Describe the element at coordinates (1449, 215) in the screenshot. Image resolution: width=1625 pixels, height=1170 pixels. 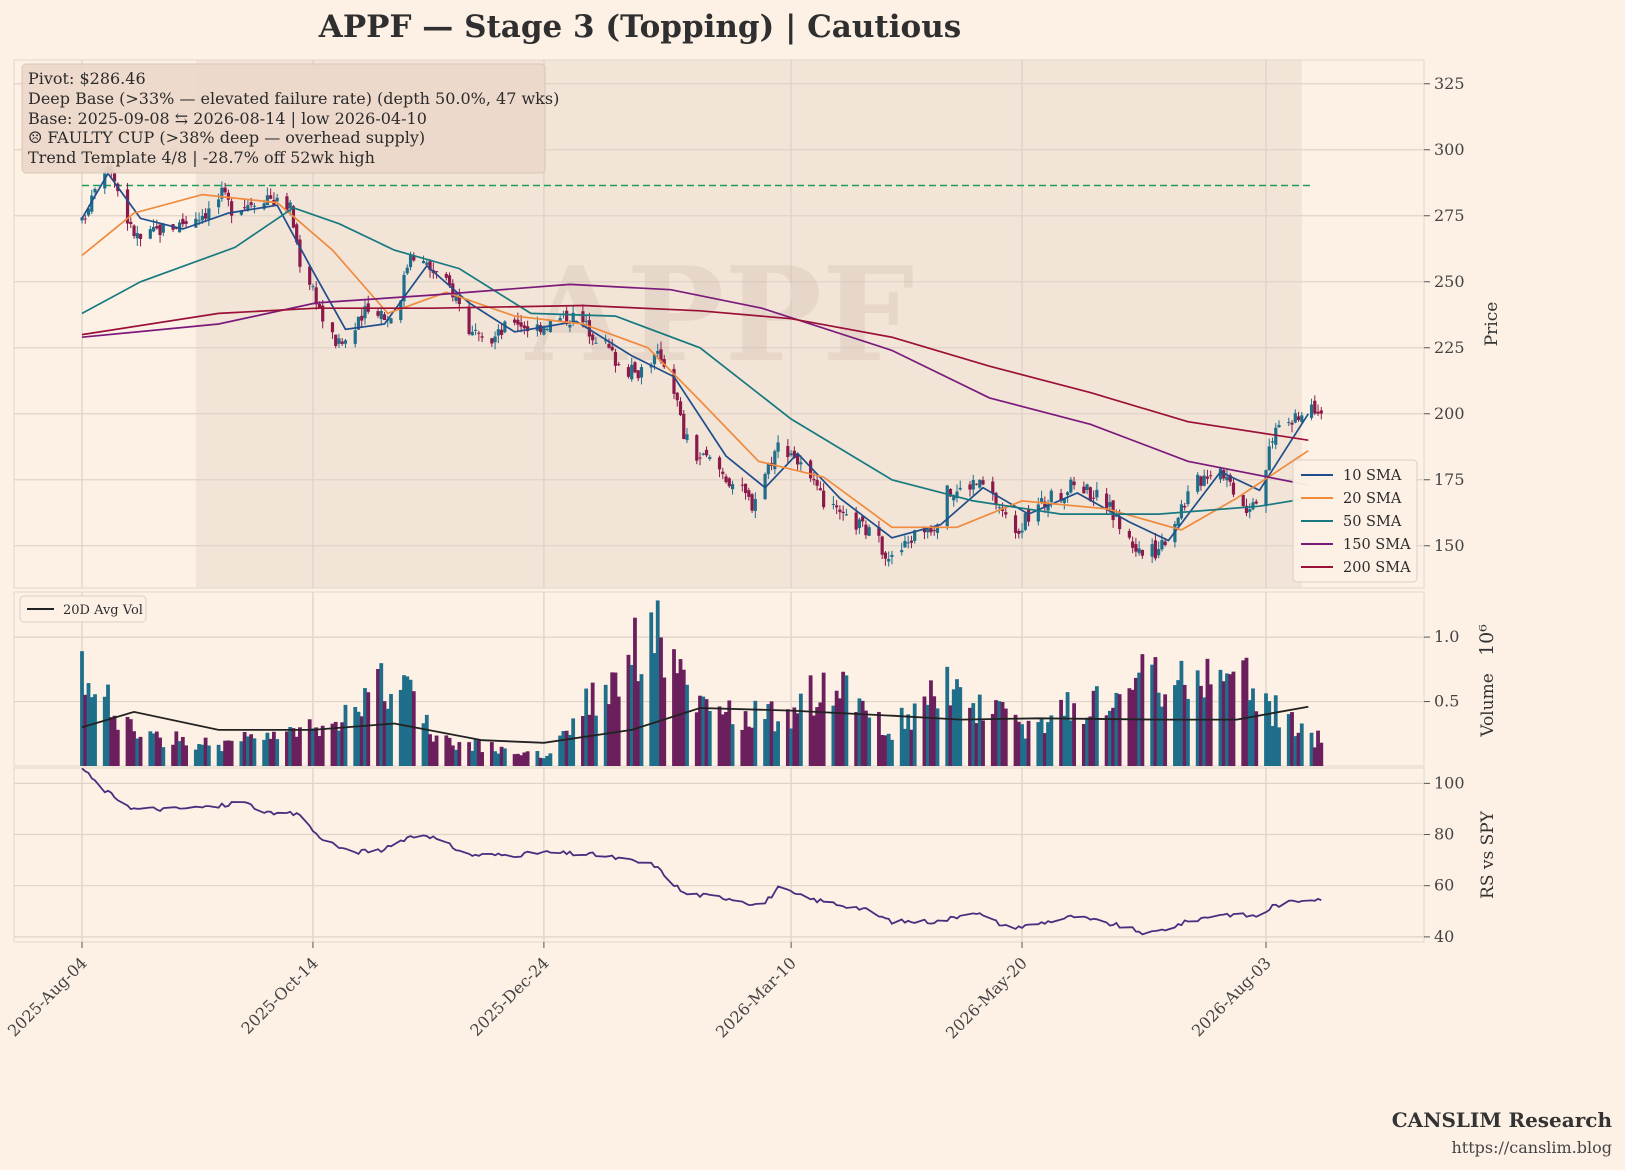
I see `y-tick-label: 275` at that location.